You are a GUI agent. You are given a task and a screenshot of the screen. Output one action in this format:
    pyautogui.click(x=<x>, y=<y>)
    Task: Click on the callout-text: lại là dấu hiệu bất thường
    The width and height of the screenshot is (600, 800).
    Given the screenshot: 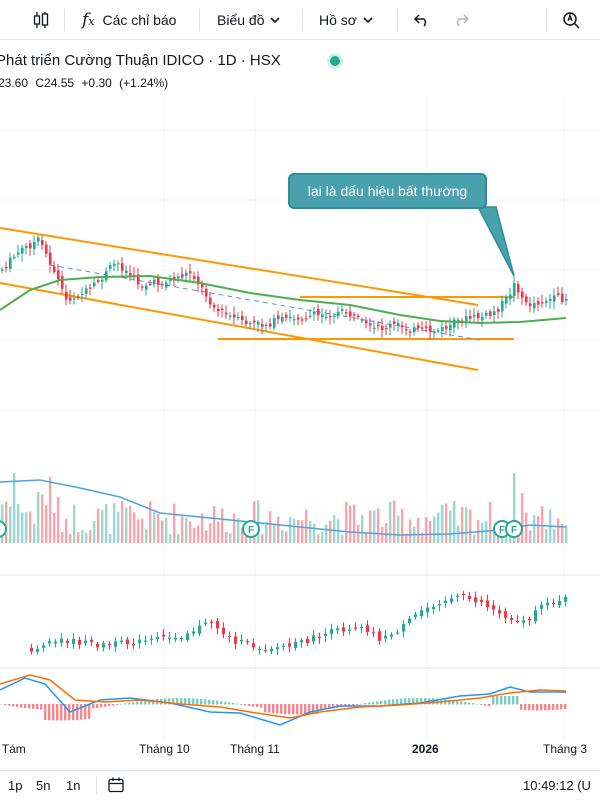 What is the action you would take?
    pyautogui.click(x=387, y=191)
    